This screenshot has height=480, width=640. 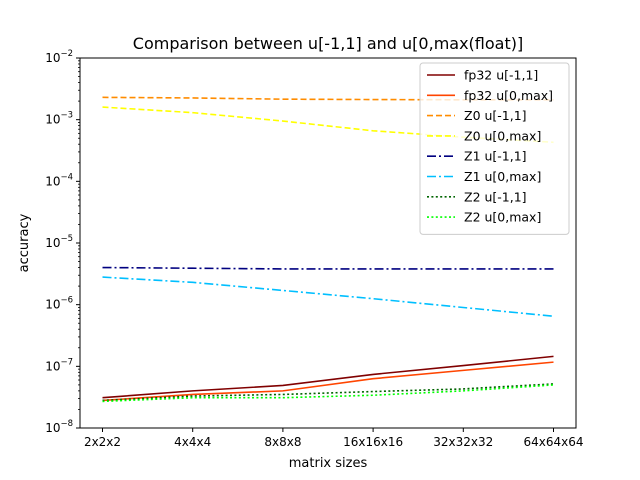 I want to click on legend-label: Z1 u[0,max], so click(x=502, y=176).